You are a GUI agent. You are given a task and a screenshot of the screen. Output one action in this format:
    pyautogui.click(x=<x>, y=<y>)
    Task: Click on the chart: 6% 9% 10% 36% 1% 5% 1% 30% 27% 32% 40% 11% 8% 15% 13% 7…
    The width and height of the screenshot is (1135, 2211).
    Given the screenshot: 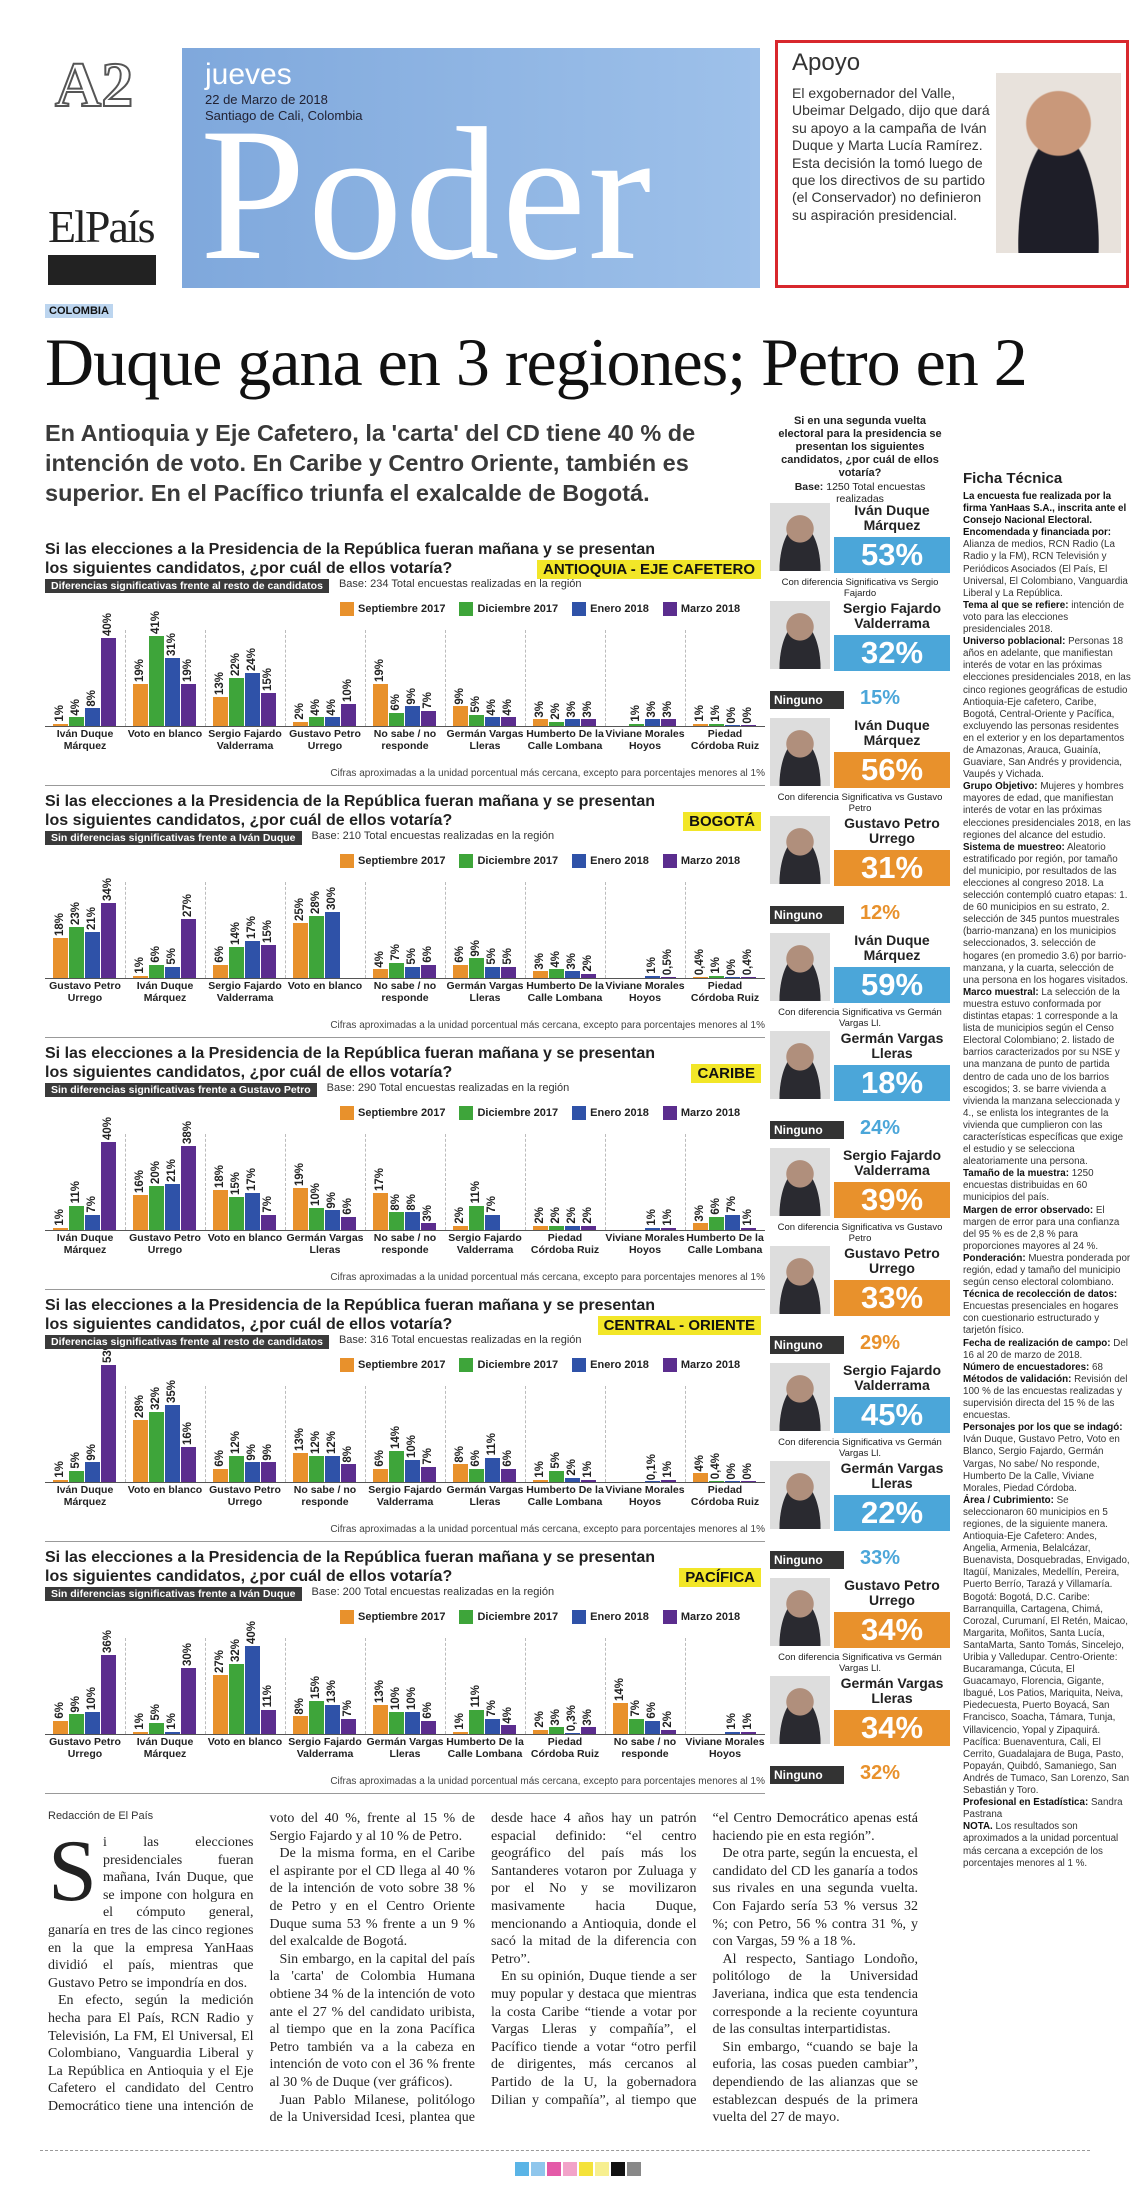 What is the action you would take?
    pyautogui.click(x=405, y=1671)
    